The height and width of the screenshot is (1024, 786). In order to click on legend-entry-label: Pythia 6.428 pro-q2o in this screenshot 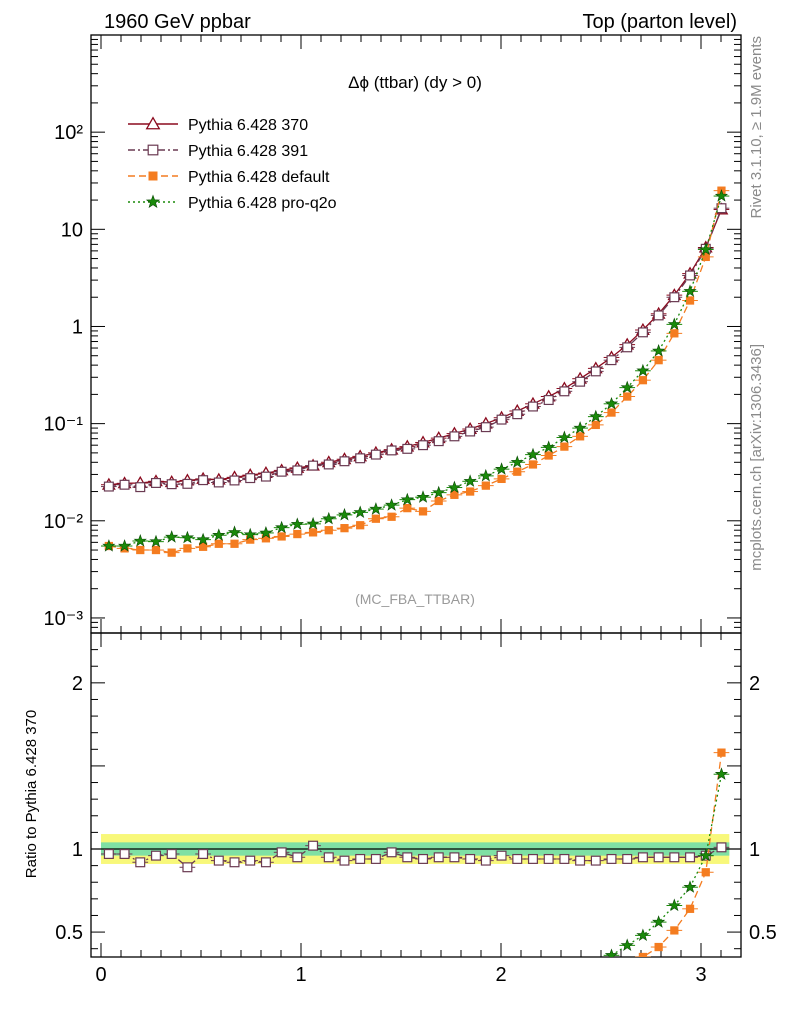, I will do `click(262, 203)`.